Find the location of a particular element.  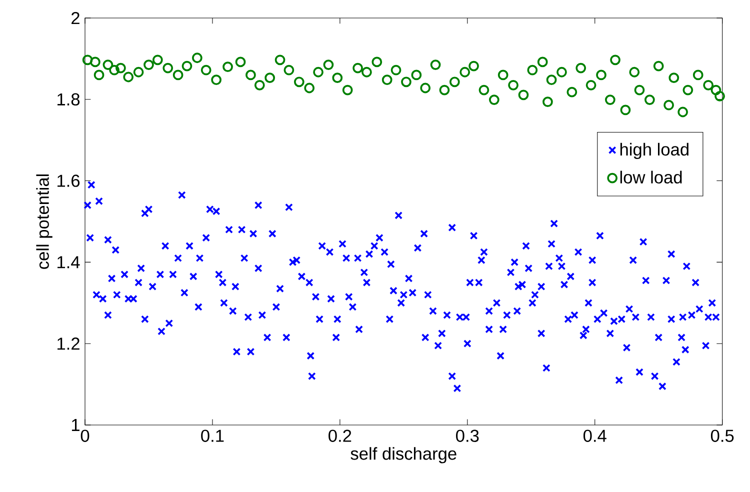

x-tick-label: 0.5 is located at coordinates (722, 436).